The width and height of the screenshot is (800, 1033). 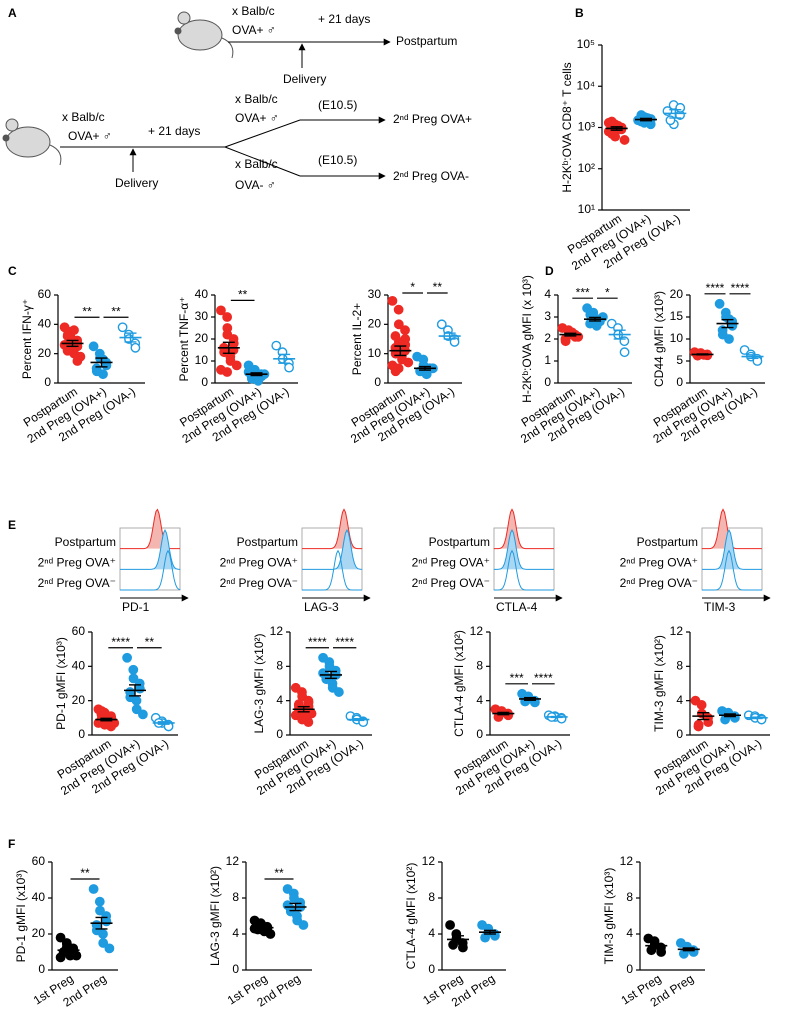 What do you see at coordinates (549, 271) in the screenshot?
I see `panel-label: D` at bounding box center [549, 271].